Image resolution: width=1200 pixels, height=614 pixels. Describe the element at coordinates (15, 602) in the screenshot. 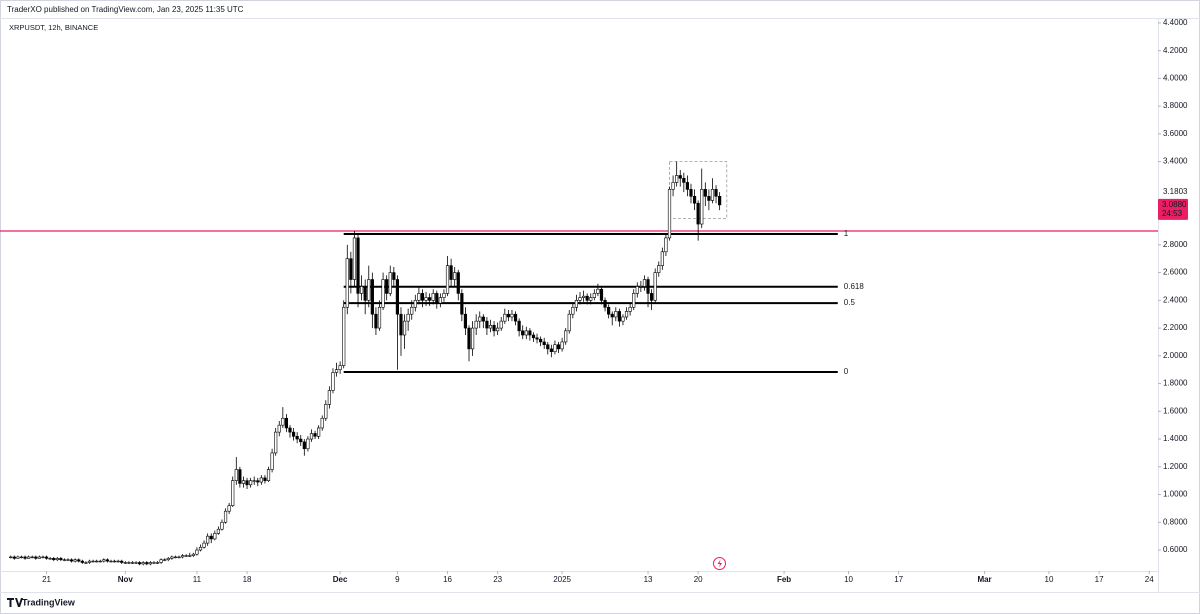

I see `brand-logo` at that location.